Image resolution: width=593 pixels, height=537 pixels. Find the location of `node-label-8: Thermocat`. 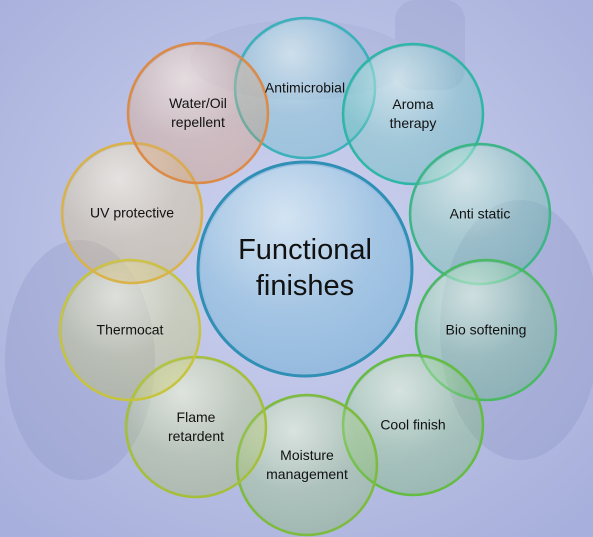

node-label-8: Thermocat is located at coordinates (130, 330).